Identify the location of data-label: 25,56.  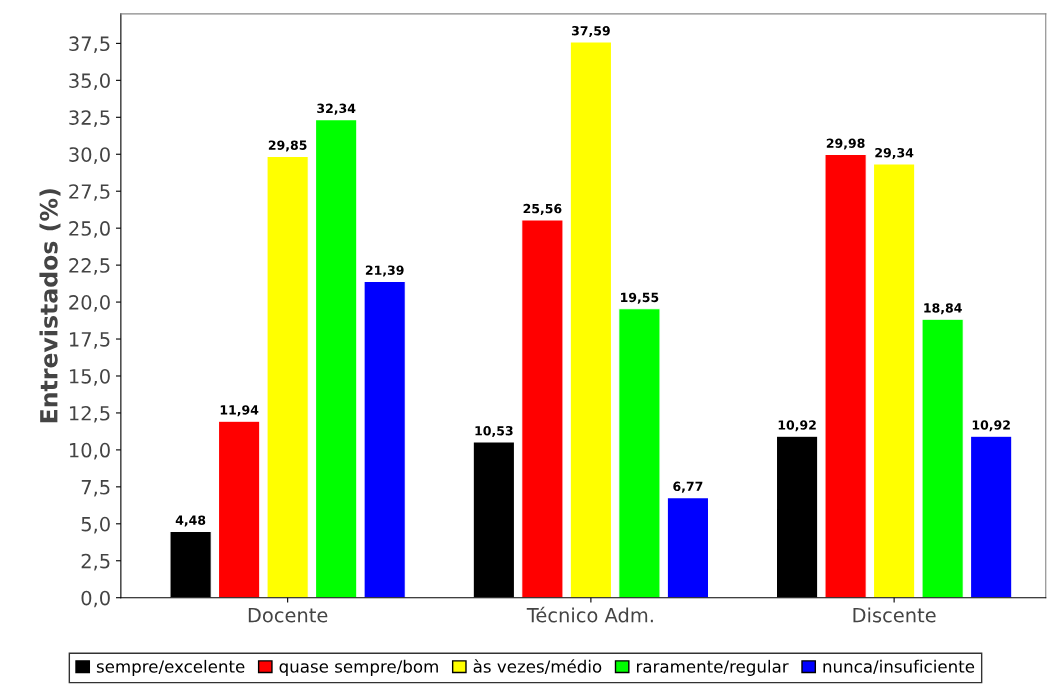
(542, 209).